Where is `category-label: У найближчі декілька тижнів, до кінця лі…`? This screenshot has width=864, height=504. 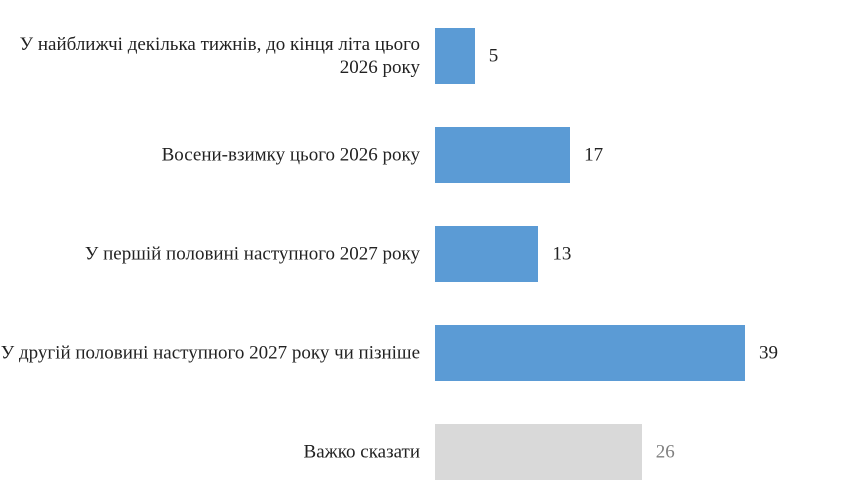 category-label: У найближчі декілька тижнів, до кінця лі… is located at coordinates (219, 56).